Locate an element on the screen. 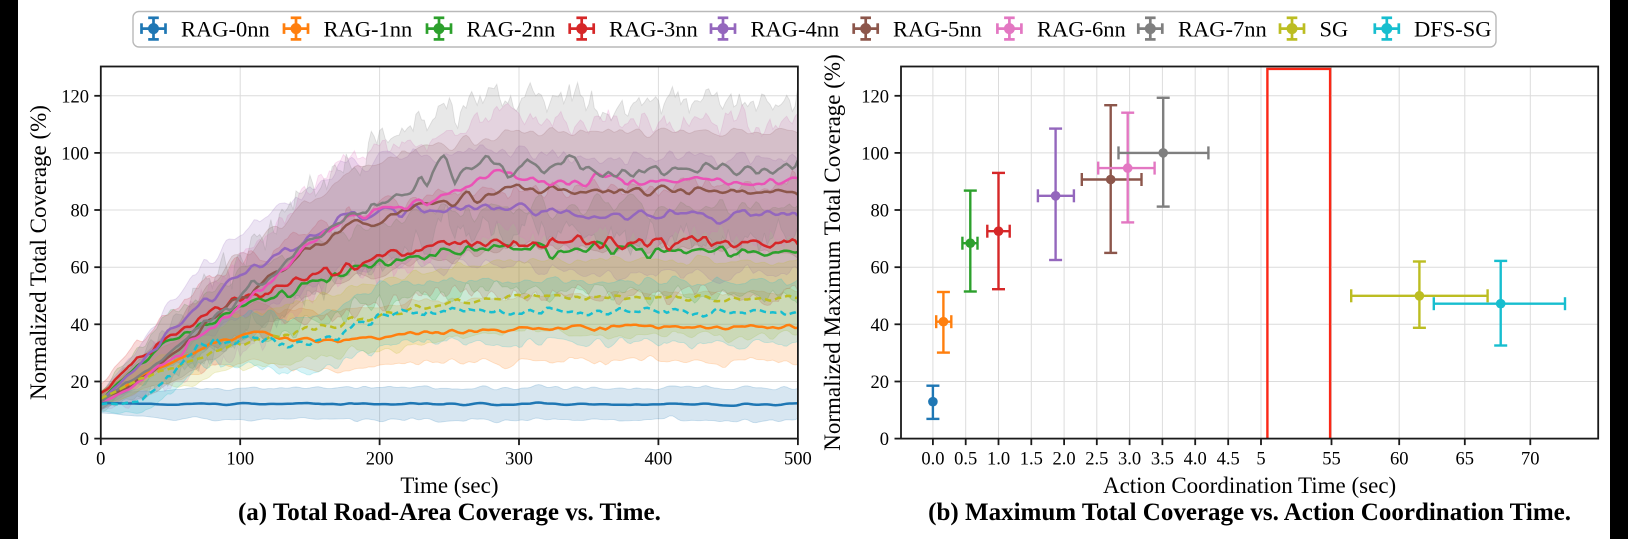 Image resolution: width=1628 pixels, height=544 pixels. svg-text: 1.5 is located at coordinates (1031, 460).